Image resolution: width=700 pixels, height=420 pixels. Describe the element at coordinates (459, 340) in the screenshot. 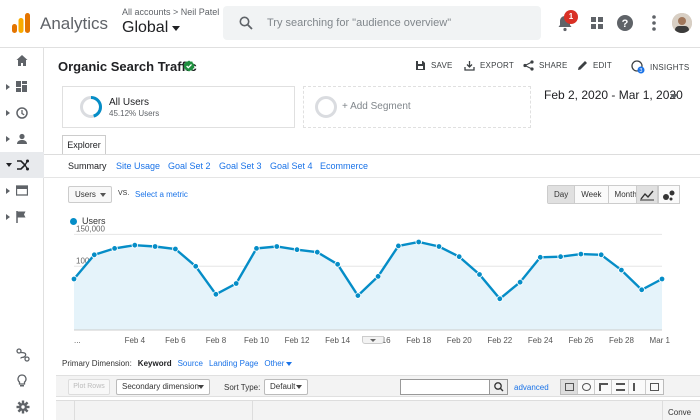

I see `x-tick-label: Feb 20` at that location.